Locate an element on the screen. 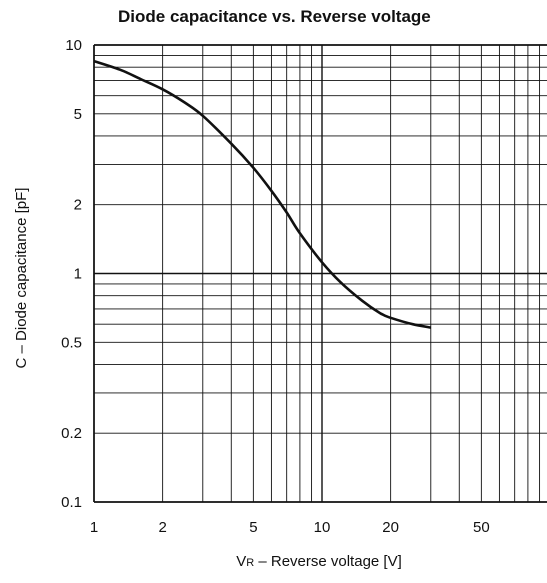 The image size is (547, 583). y-tick-label: 10 is located at coordinates (73, 45).